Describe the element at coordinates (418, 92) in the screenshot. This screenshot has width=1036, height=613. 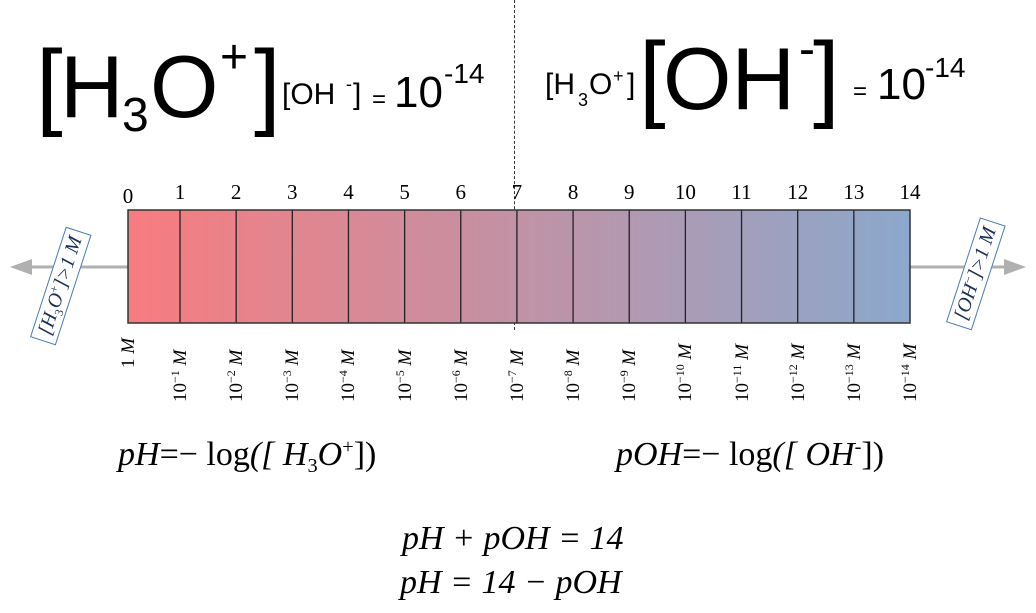
I see `left-ten: 10` at that location.